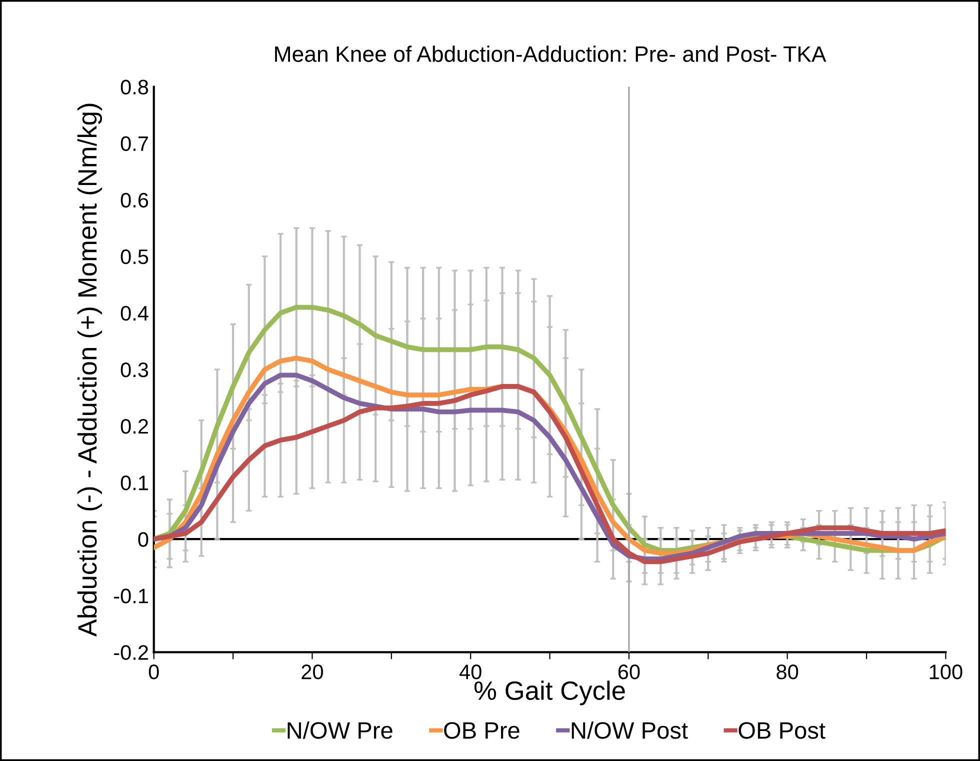 The image size is (980, 761). Describe the element at coordinates (340, 730) in the screenshot. I see `legend-label: N/OW Pre` at that location.